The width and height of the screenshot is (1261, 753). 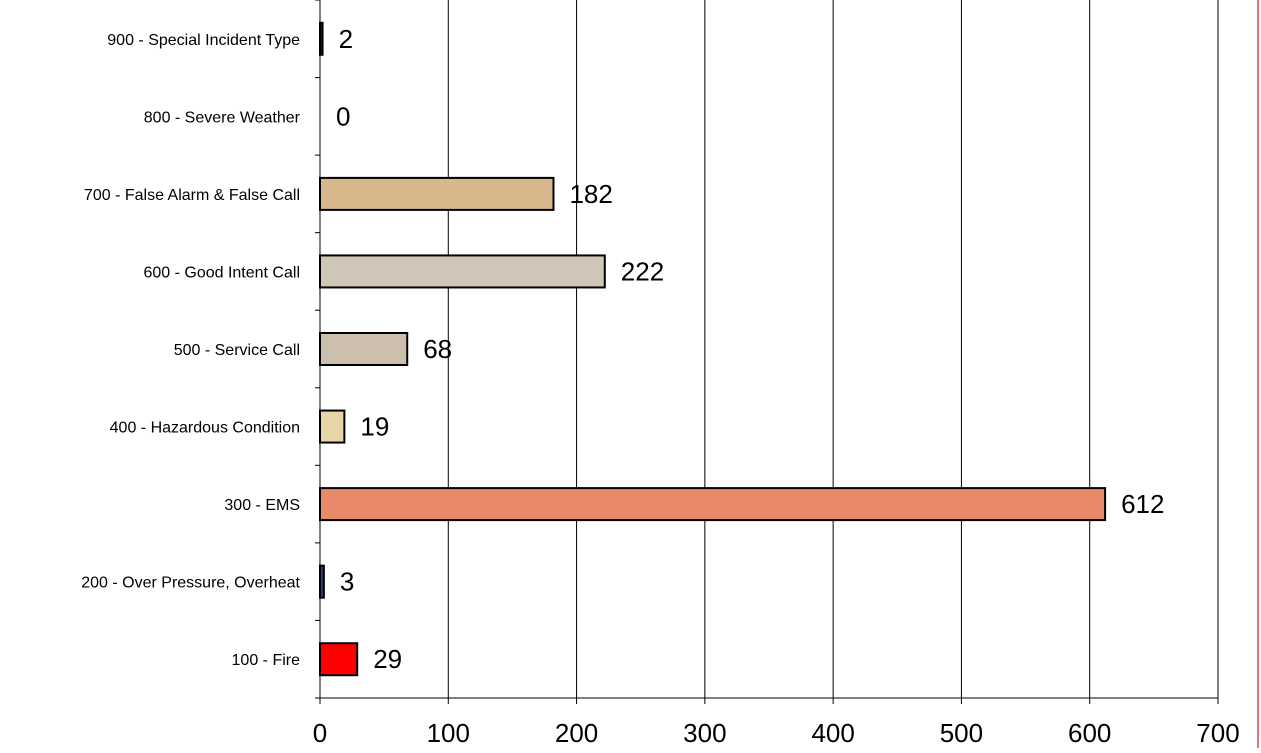 What do you see at coordinates (374, 427) in the screenshot?
I see `value-label-400: 19` at bounding box center [374, 427].